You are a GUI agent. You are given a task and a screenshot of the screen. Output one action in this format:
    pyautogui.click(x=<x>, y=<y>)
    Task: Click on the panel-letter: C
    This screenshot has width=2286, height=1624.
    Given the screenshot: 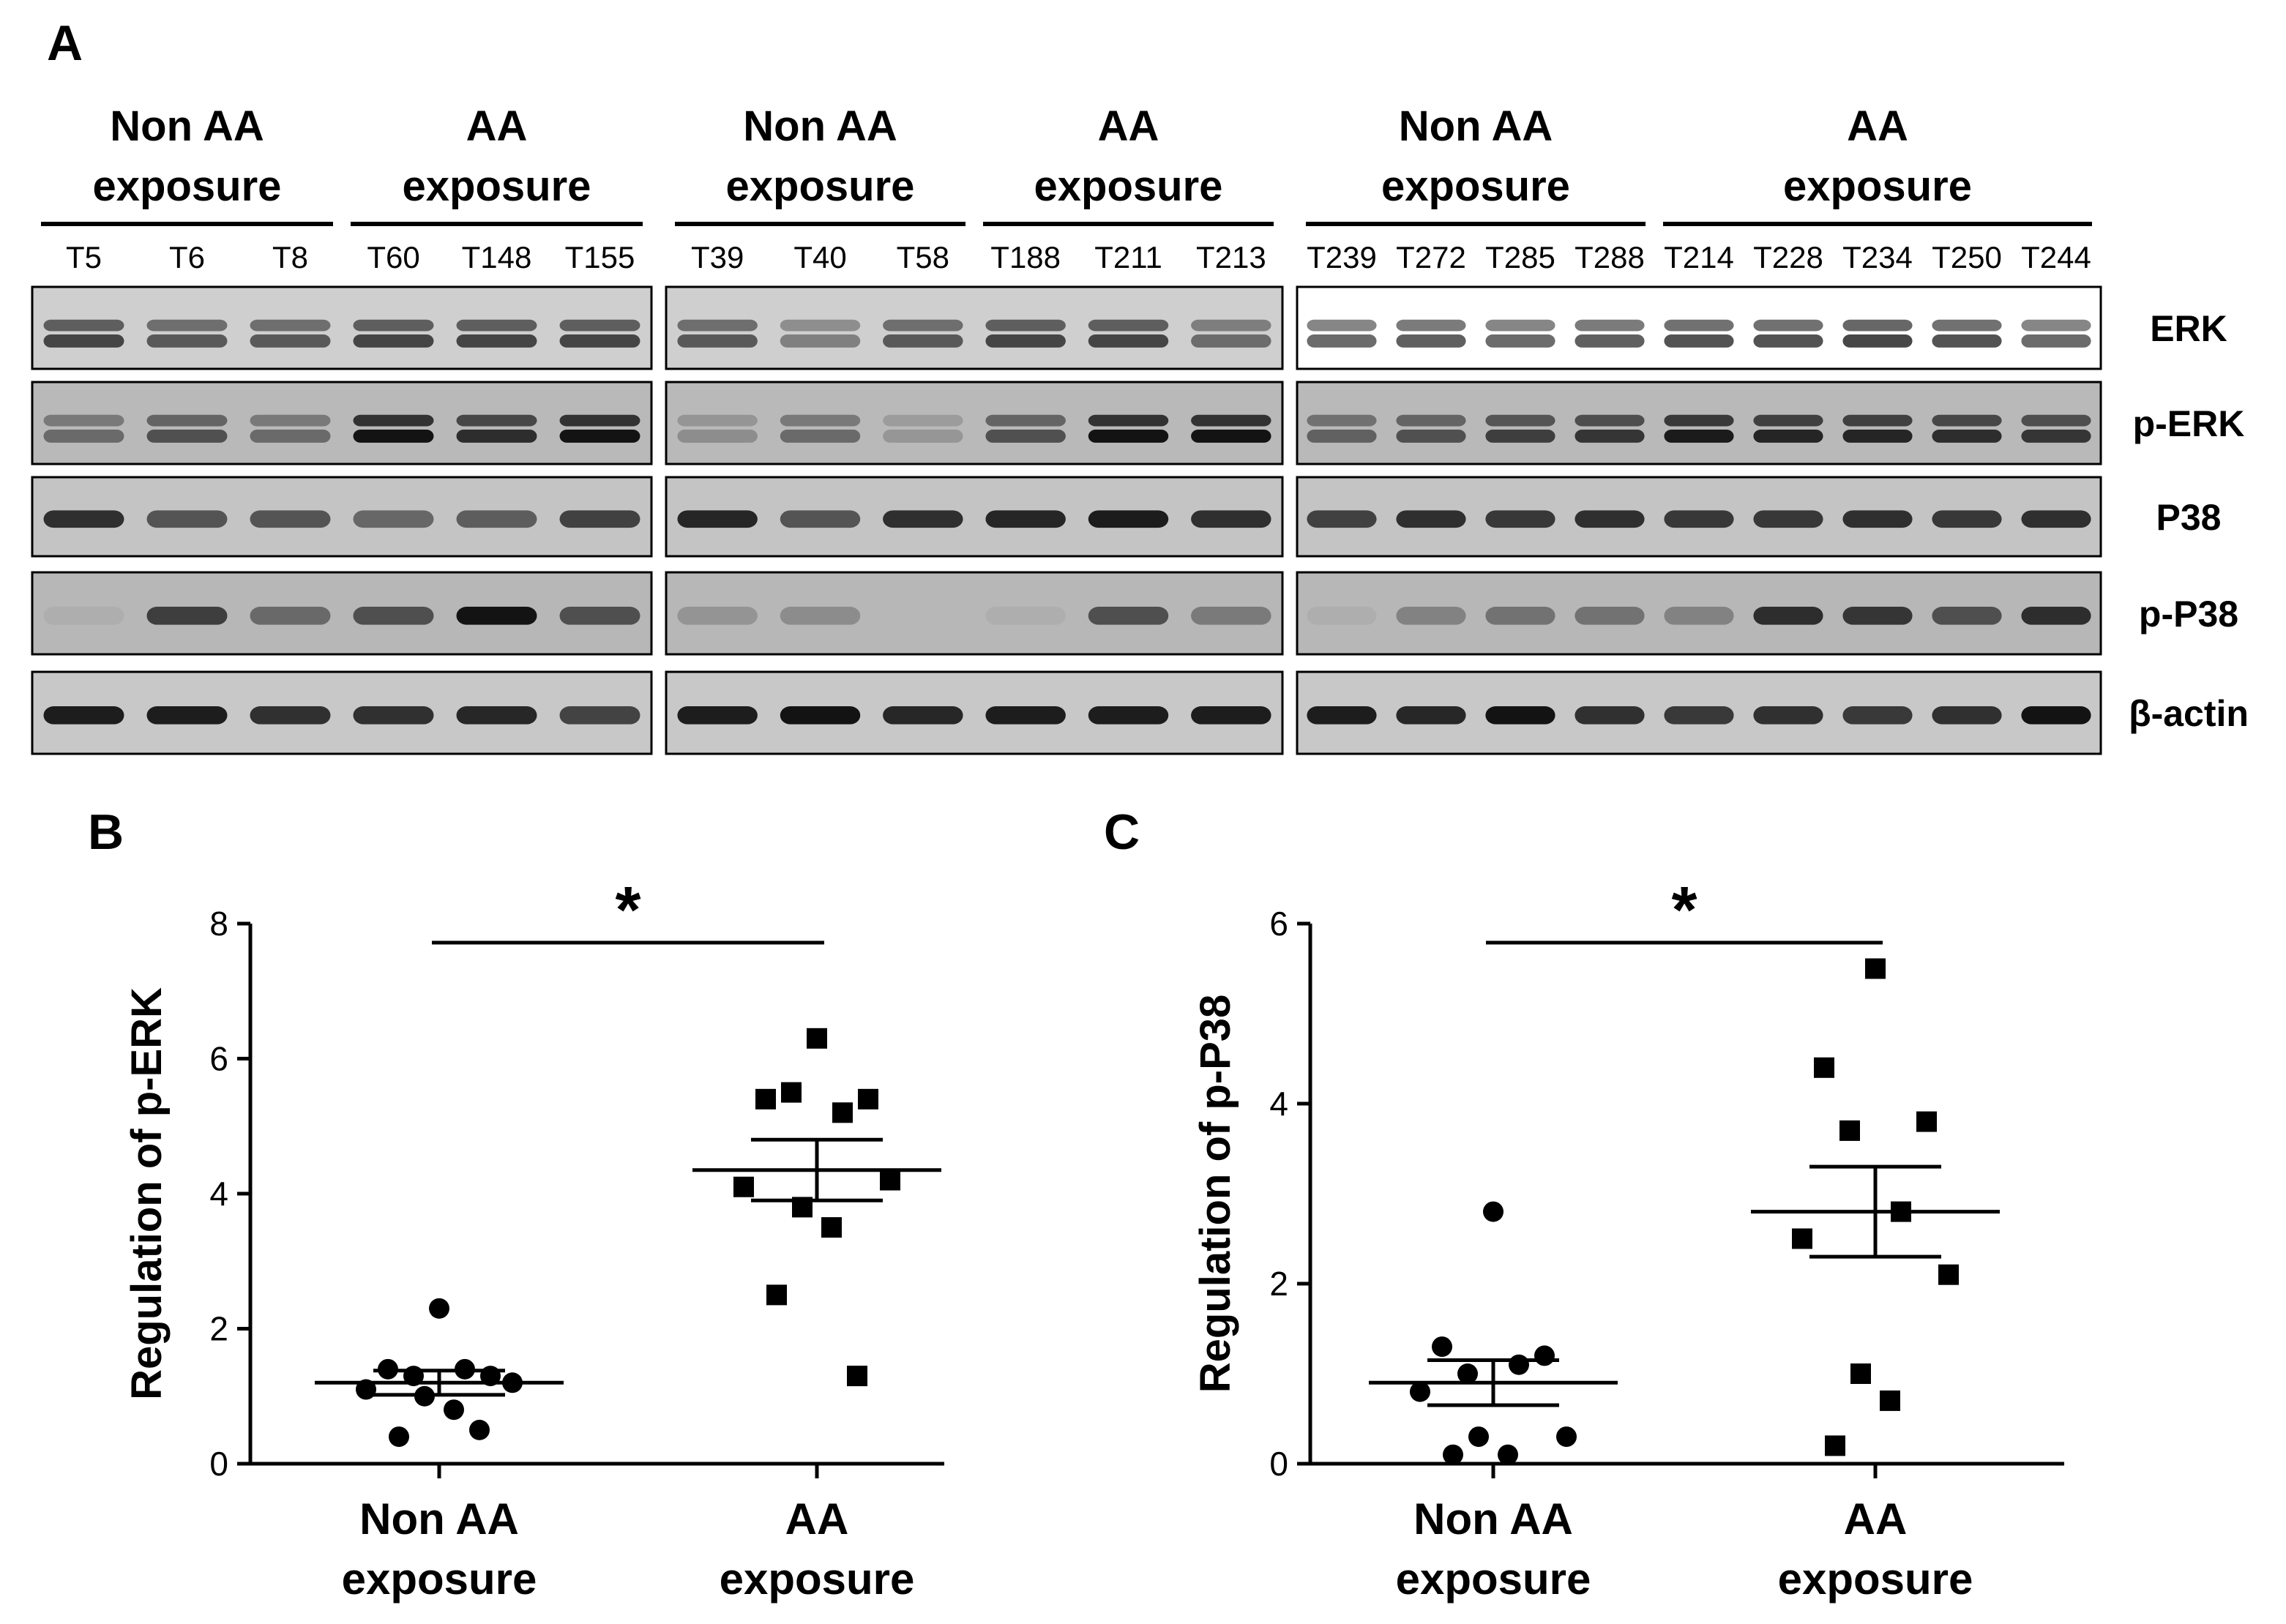 What is the action you would take?
    pyautogui.click(x=1122, y=832)
    